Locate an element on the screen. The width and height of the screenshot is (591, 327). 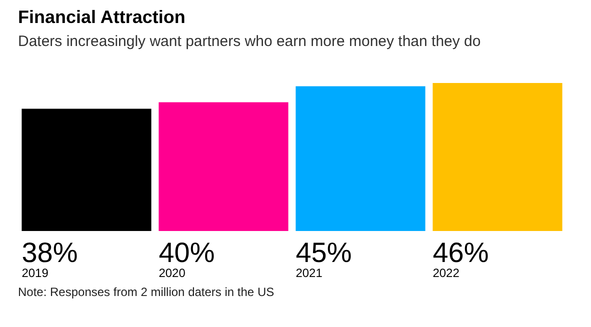
data-label: 40% is located at coordinates (186, 252).